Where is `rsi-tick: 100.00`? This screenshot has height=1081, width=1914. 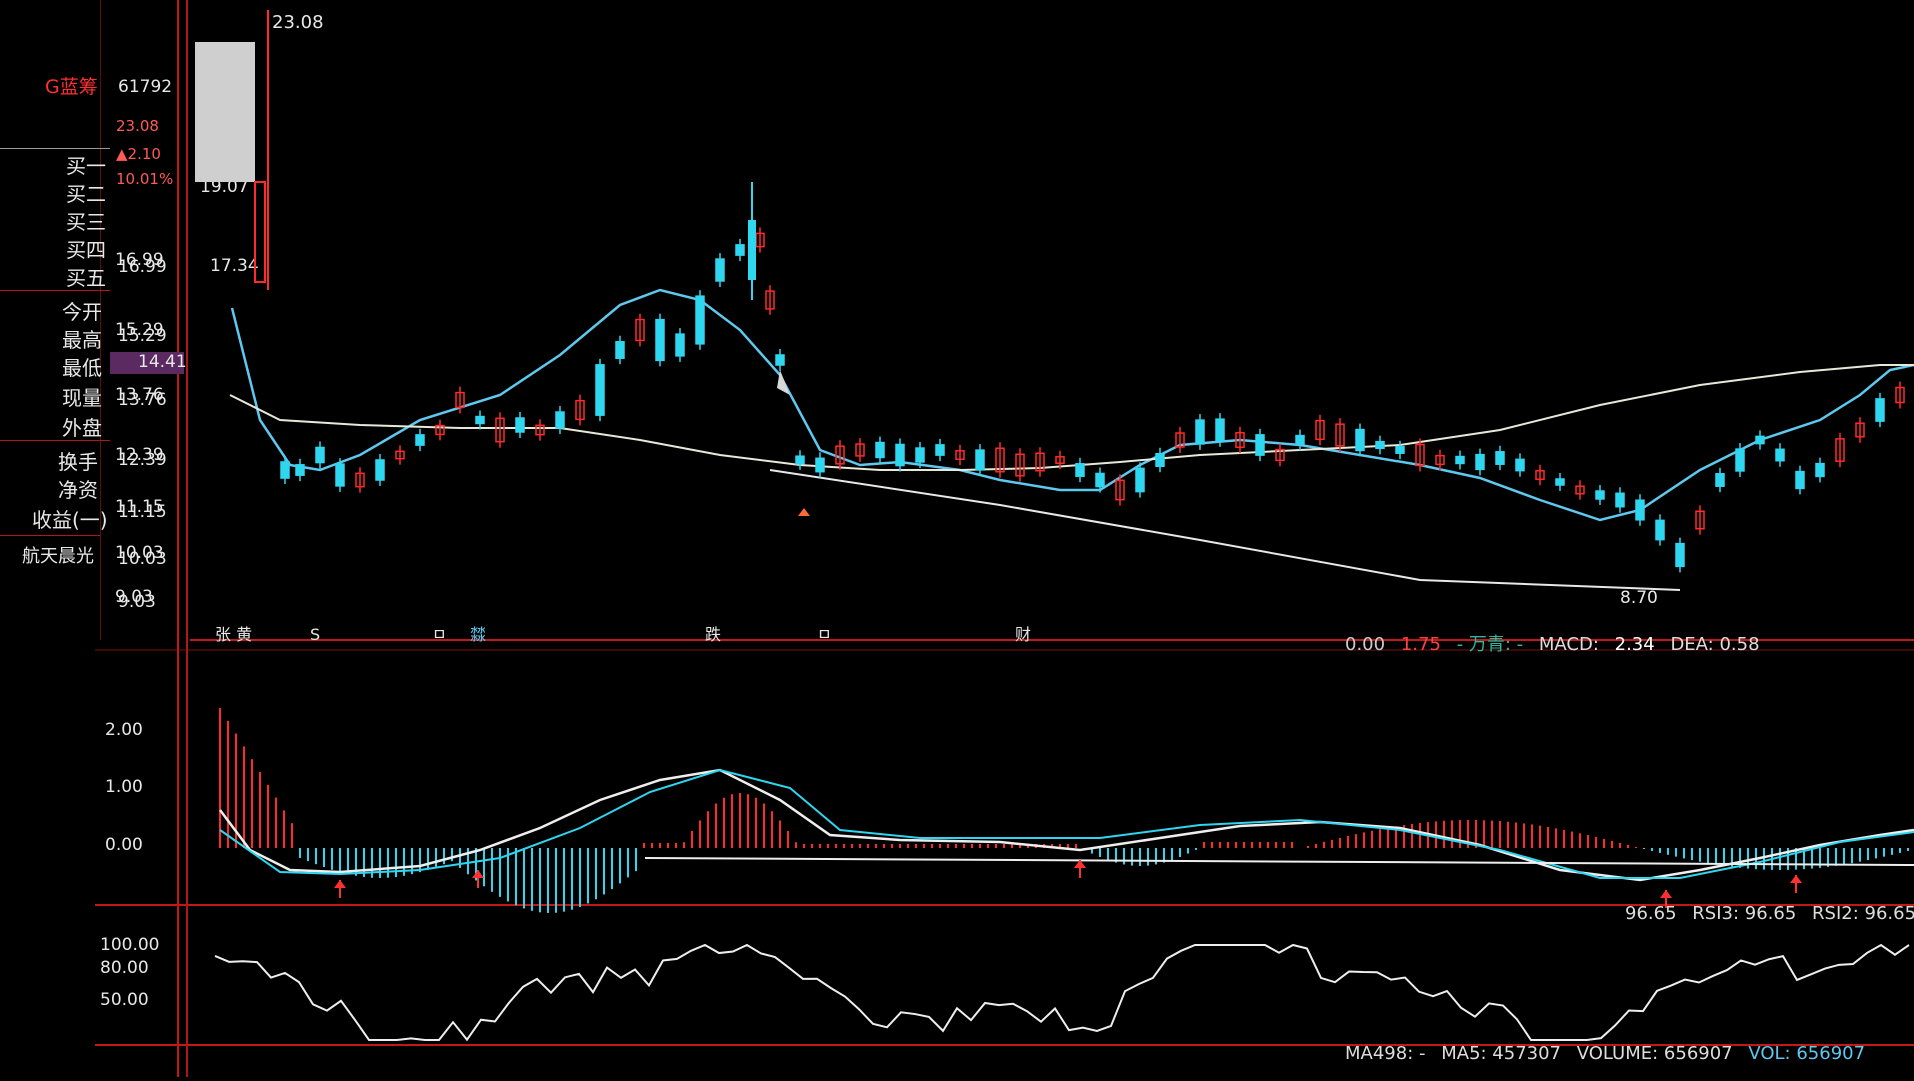
rsi-tick: 100.00 is located at coordinates (129, 945).